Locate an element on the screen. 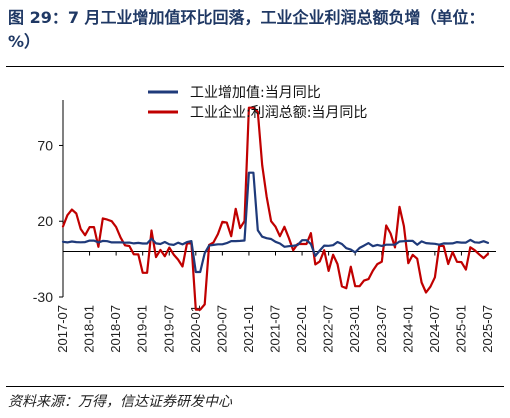 The width and height of the screenshot is (510, 418). x-tick-label: 2025-01 is located at coordinates (460, 329).